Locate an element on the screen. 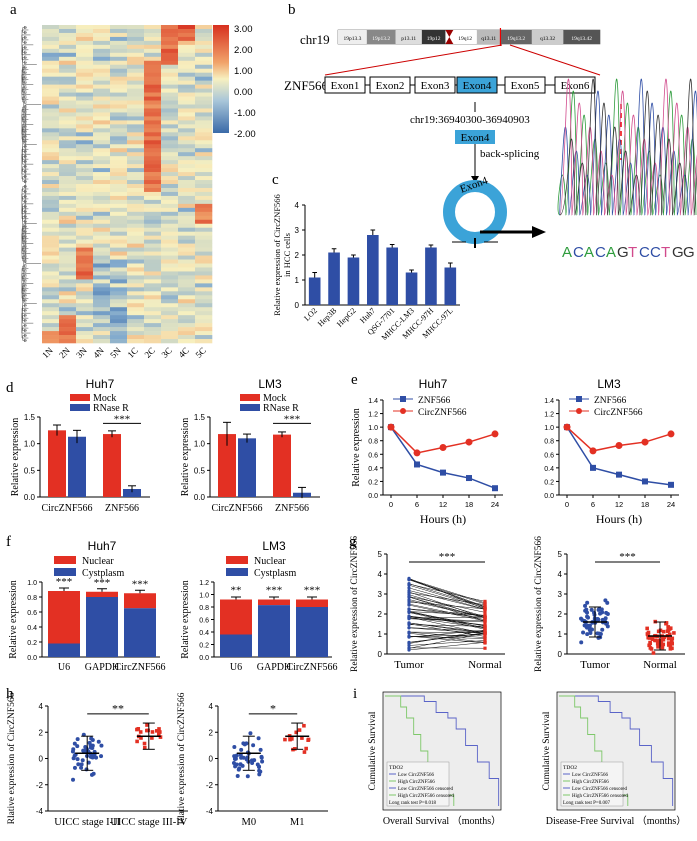 This screenshot has height=841, width=697. y-tick-label: 0.6 is located at coordinates (204, 621).